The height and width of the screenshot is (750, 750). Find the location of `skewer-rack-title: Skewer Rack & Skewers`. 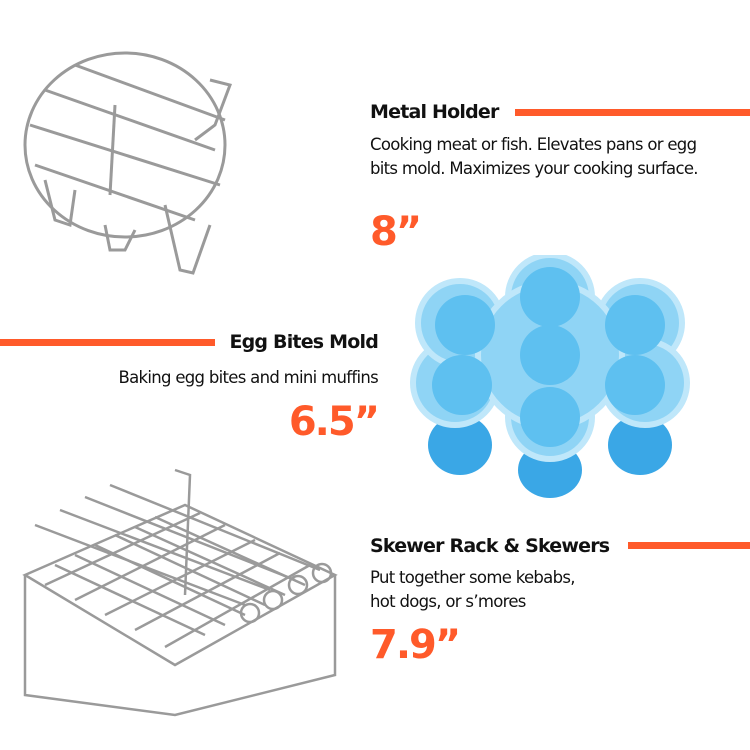

skewer-rack-title: Skewer Rack & Skewers is located at coordinates (490, 546).